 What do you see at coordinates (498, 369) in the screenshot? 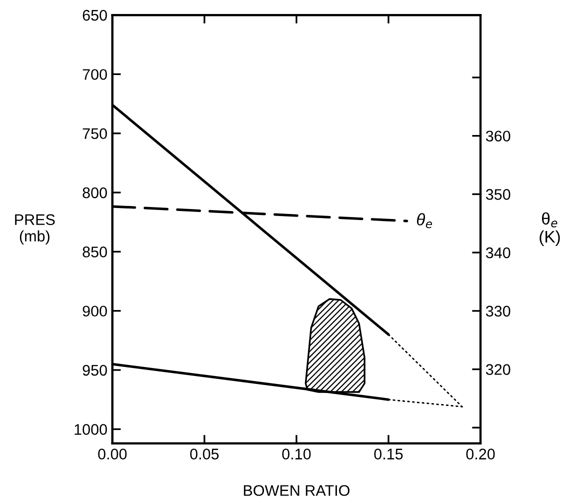
I see `y2-tick-label: 320` at bounding box center [498, 369].